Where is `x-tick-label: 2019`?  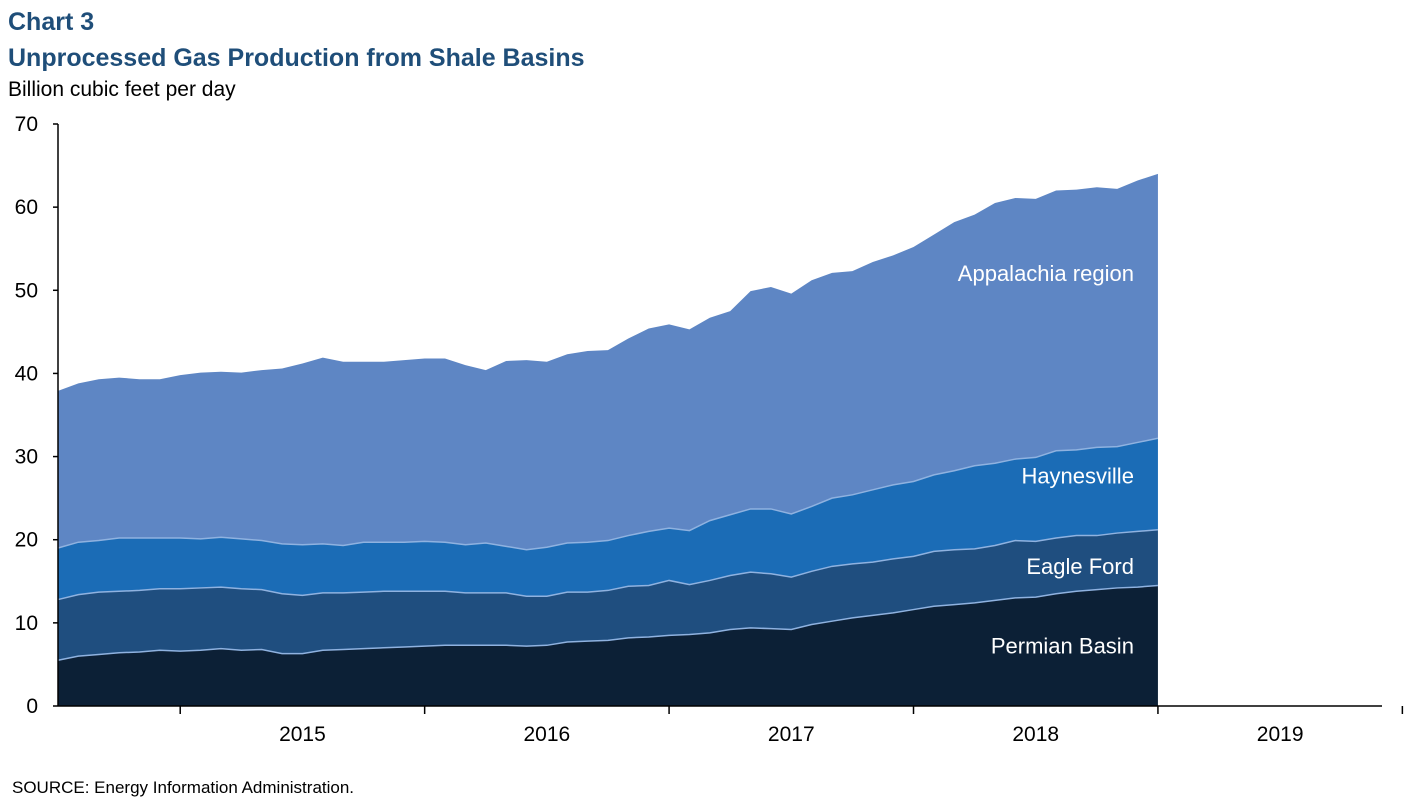 x-tick-label: 2019 is located at coordinates (1280, 734).